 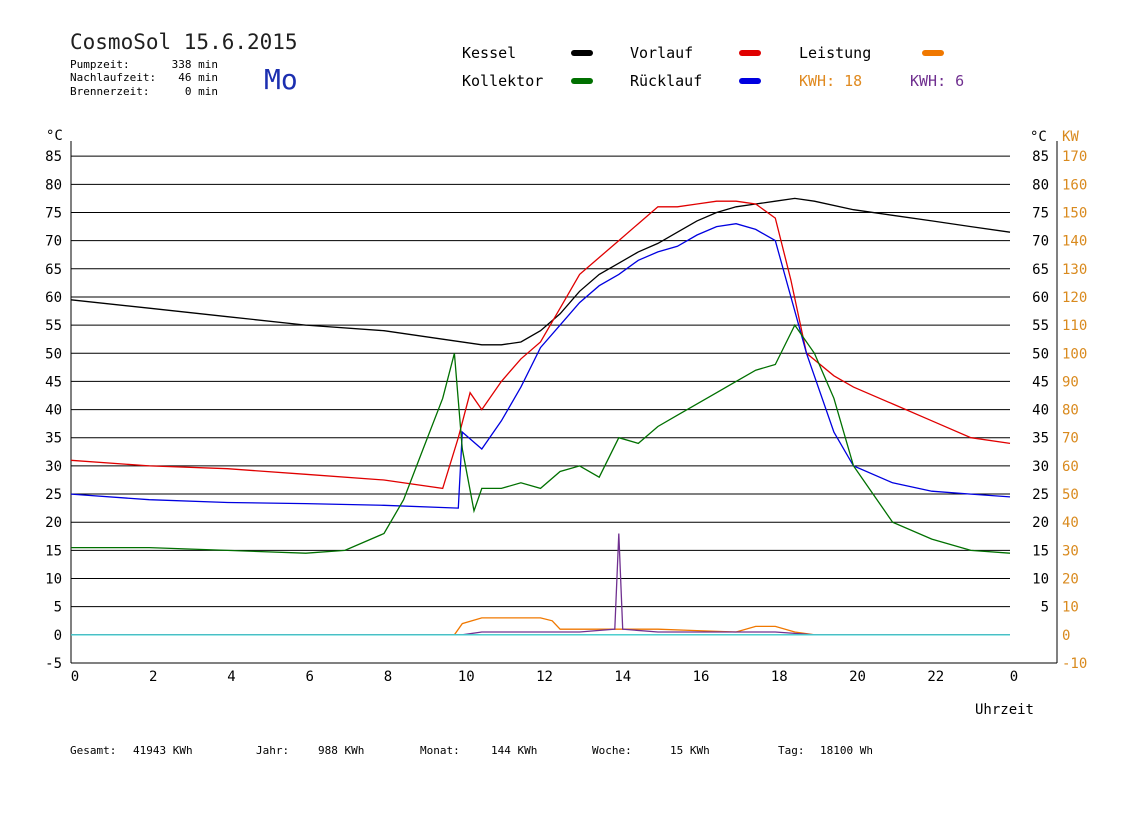 I want to click on y2-tick-label: 30, so click(x=1070, y=551).